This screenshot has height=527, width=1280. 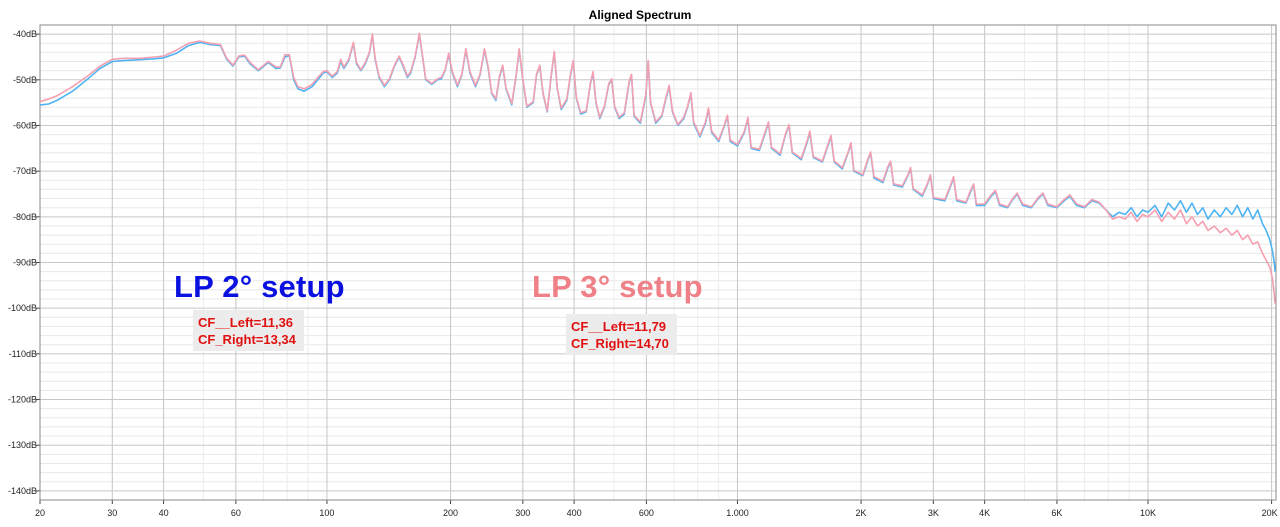 I want to click on x-tick-label: 1.000, so click(x=737, y=513).